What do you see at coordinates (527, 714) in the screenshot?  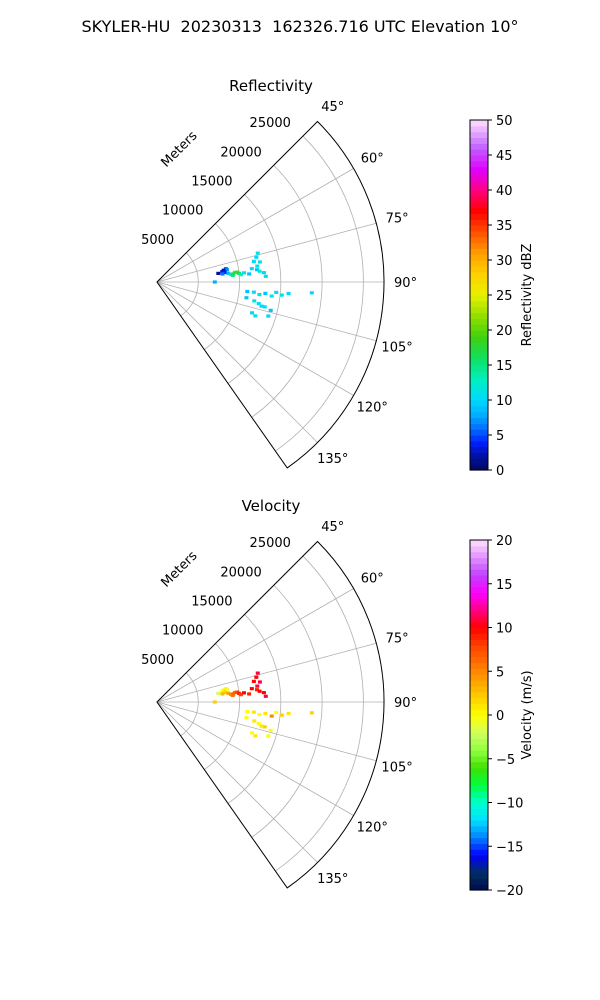 I see `velocity-colorbar-label: Velocity (m/s)` at bounding box center [527, 714].